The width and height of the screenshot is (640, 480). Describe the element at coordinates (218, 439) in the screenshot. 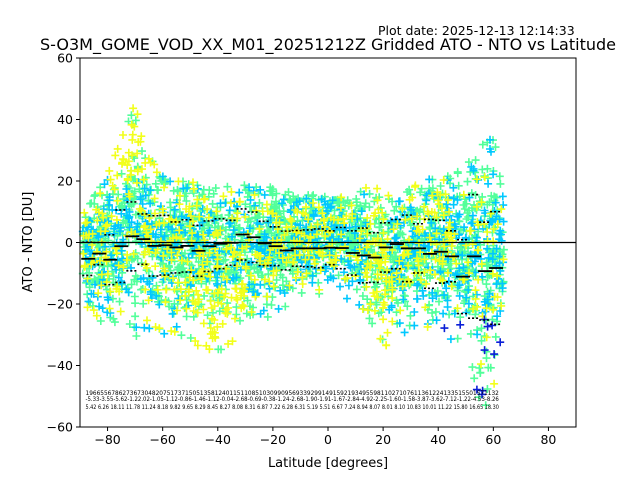

I see `x-tick-label: −40` at that location.